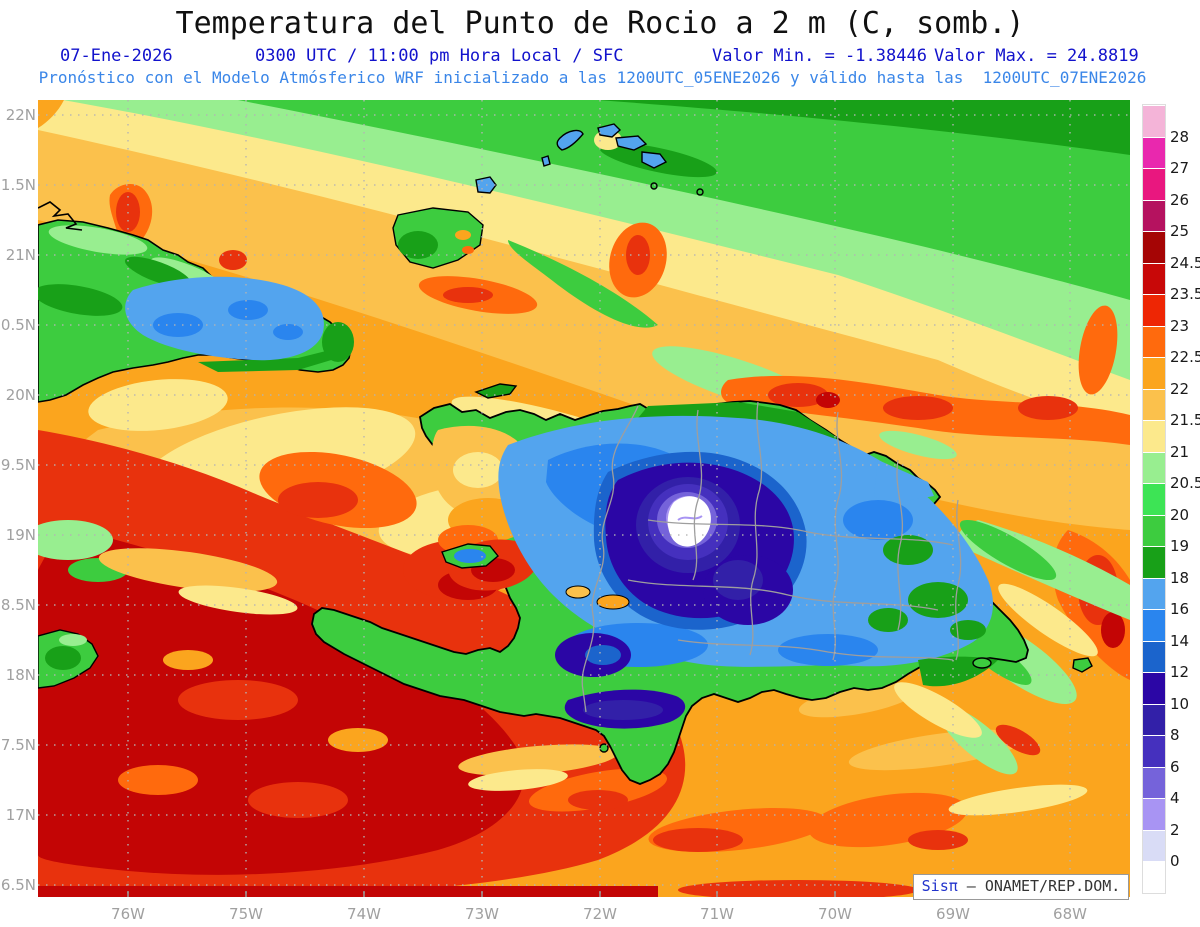 The width and height of the screenshot is (1200, 927). I want to click on colorbar-tick-label: 21.5, so click(1185, 420).